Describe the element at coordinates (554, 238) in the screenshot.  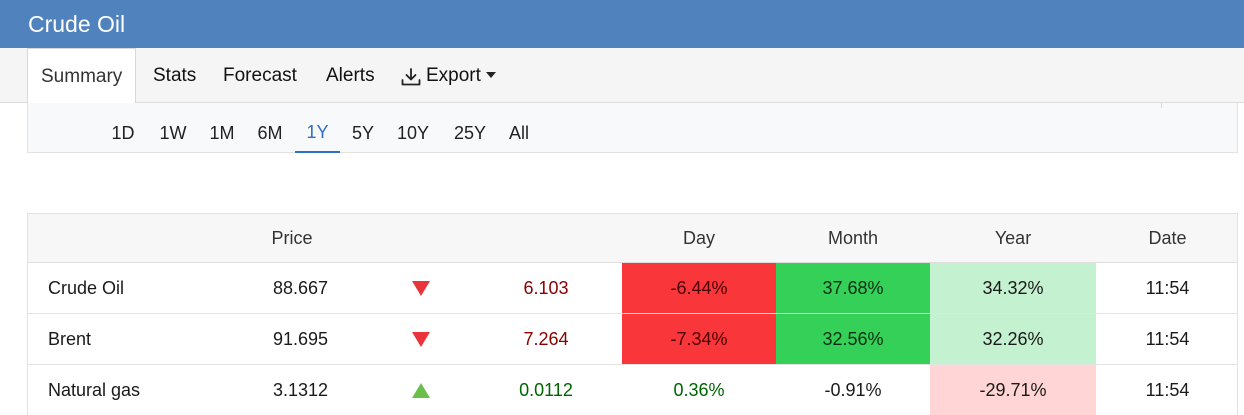
I see `column-header-change` at that location.